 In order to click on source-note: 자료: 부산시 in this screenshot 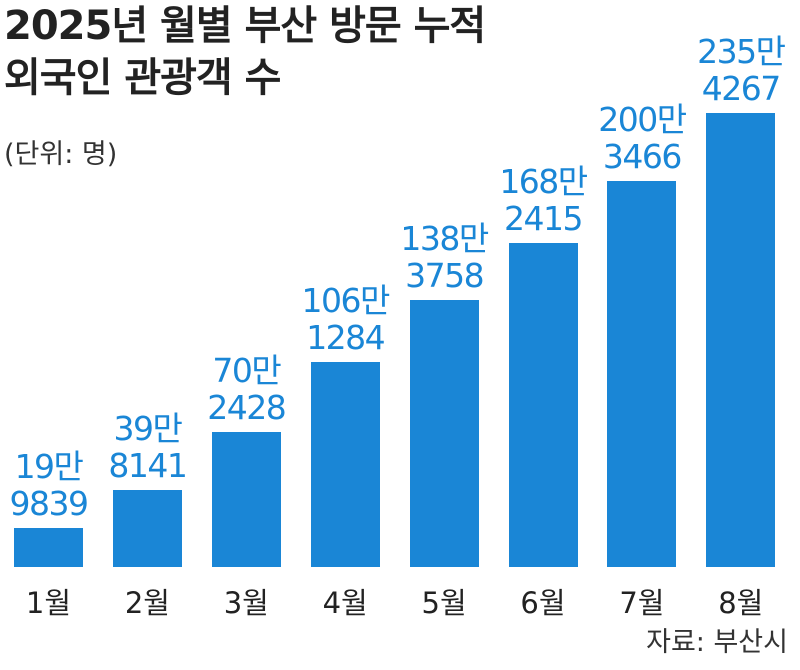, I will do `click(717, 642)`.